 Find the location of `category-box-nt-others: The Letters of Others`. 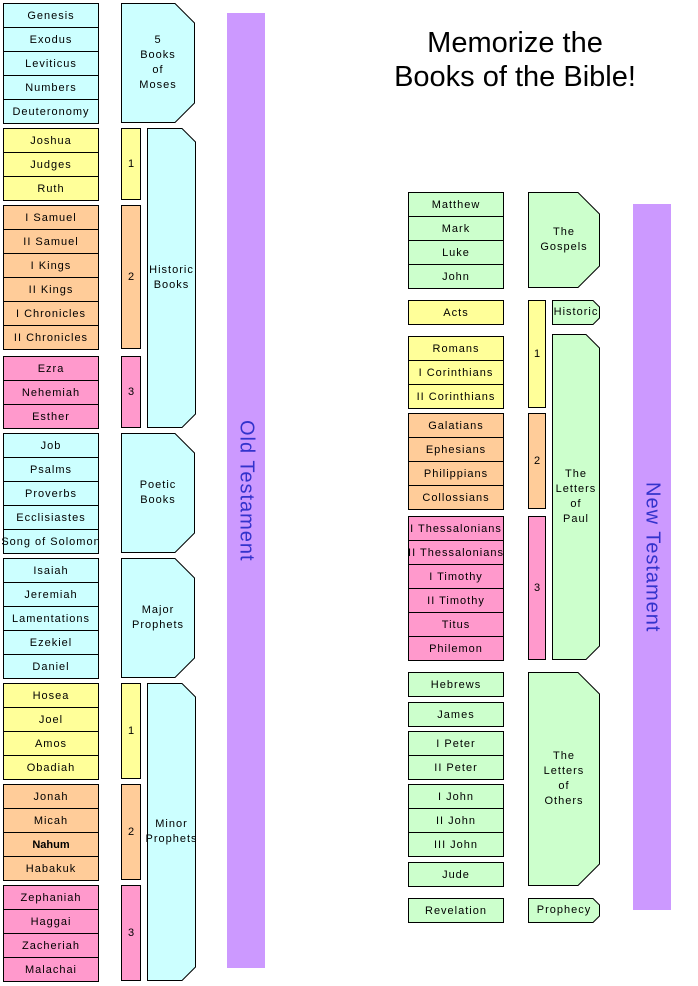

category-box-nt-others: The Letters of Others is located at coordinates (564, 779).